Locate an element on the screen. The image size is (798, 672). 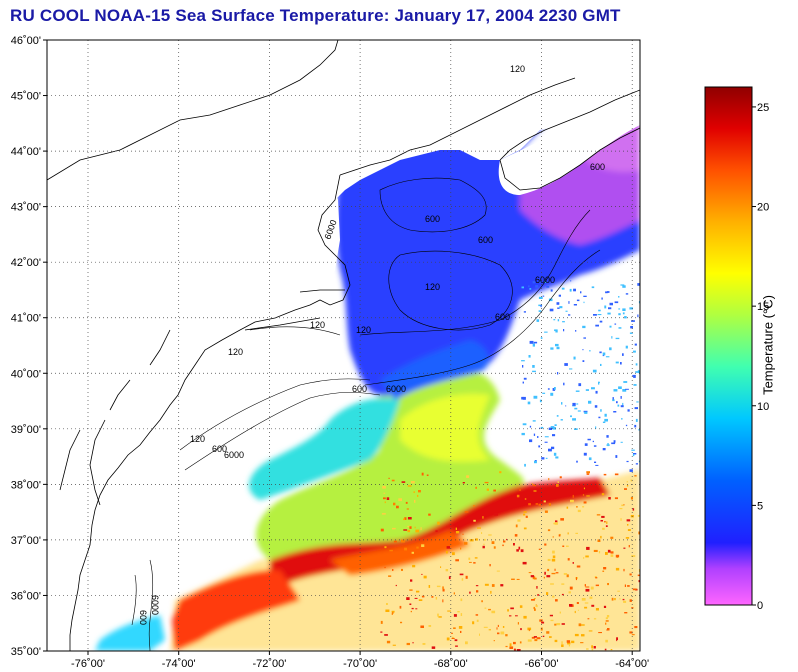
longitude-label: -68˚00' is located at coordinates (451, 664).